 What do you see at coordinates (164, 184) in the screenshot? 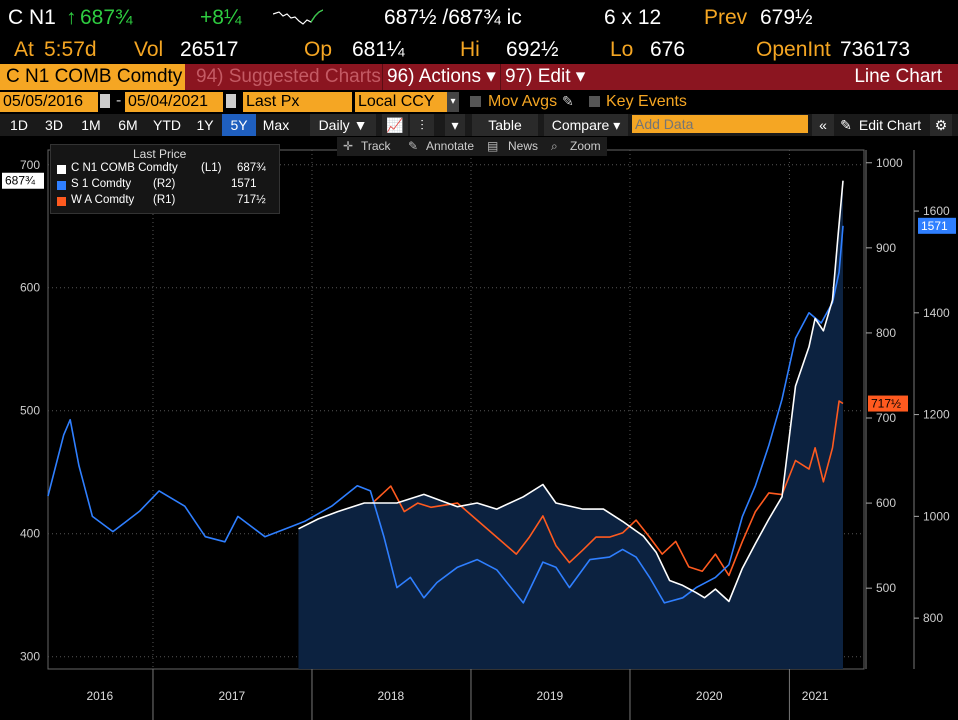
I see `legend-axis-soy: (R2)` at bounding box center [164, 184].